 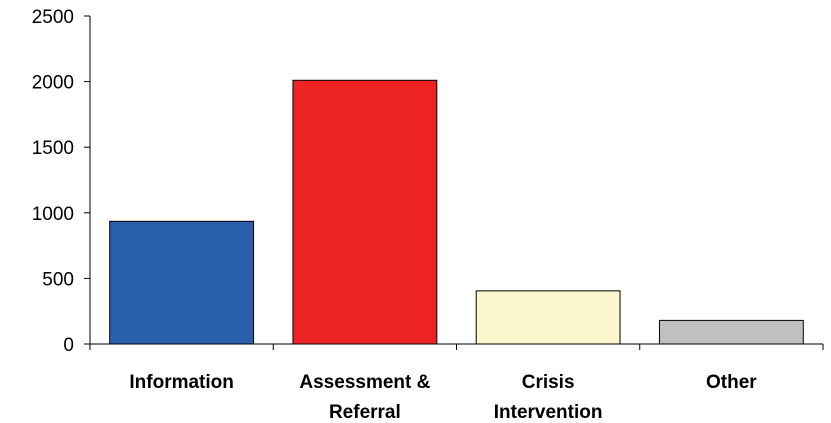 I want to click on y-tick-label: 500, so click(x=58, y=279).